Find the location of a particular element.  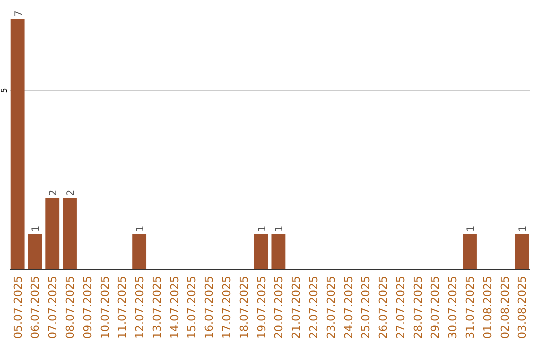

x-tick-label: 02.08.2025 is located at coordinates (505, 307).